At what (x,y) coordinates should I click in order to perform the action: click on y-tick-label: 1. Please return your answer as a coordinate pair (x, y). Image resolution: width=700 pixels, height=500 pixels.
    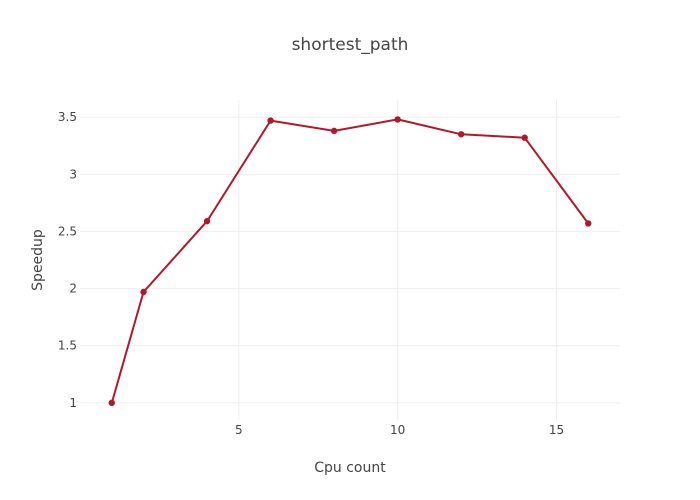
    Looking at the image, I should click on (73, 403).